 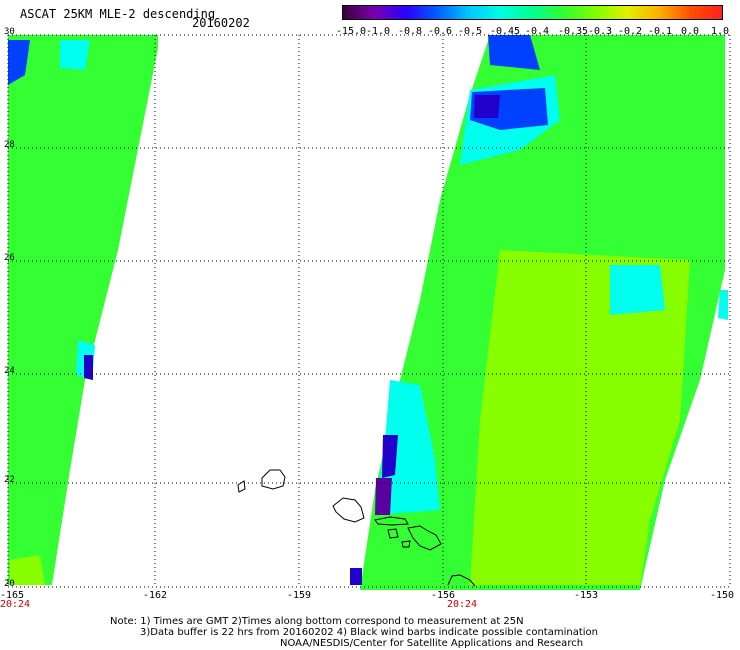 What do you see at coordinates (440, 31) in the screenshot?
I see `colorbar-label: -0.6` at bounding box center [440, 31].